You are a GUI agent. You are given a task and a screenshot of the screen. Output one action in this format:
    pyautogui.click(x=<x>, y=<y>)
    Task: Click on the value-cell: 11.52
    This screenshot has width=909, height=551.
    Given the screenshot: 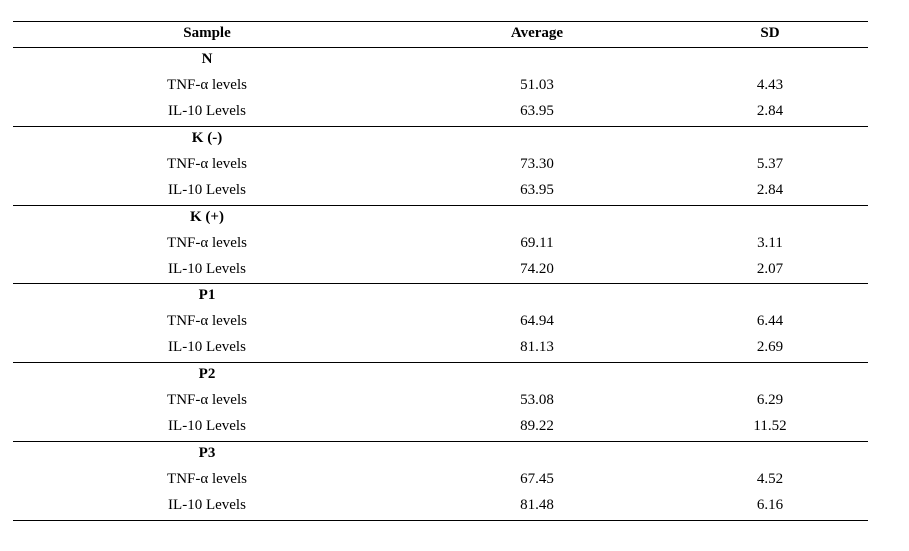 What is the action you would take?
    pyautogui.click(x=770, y=426)
    